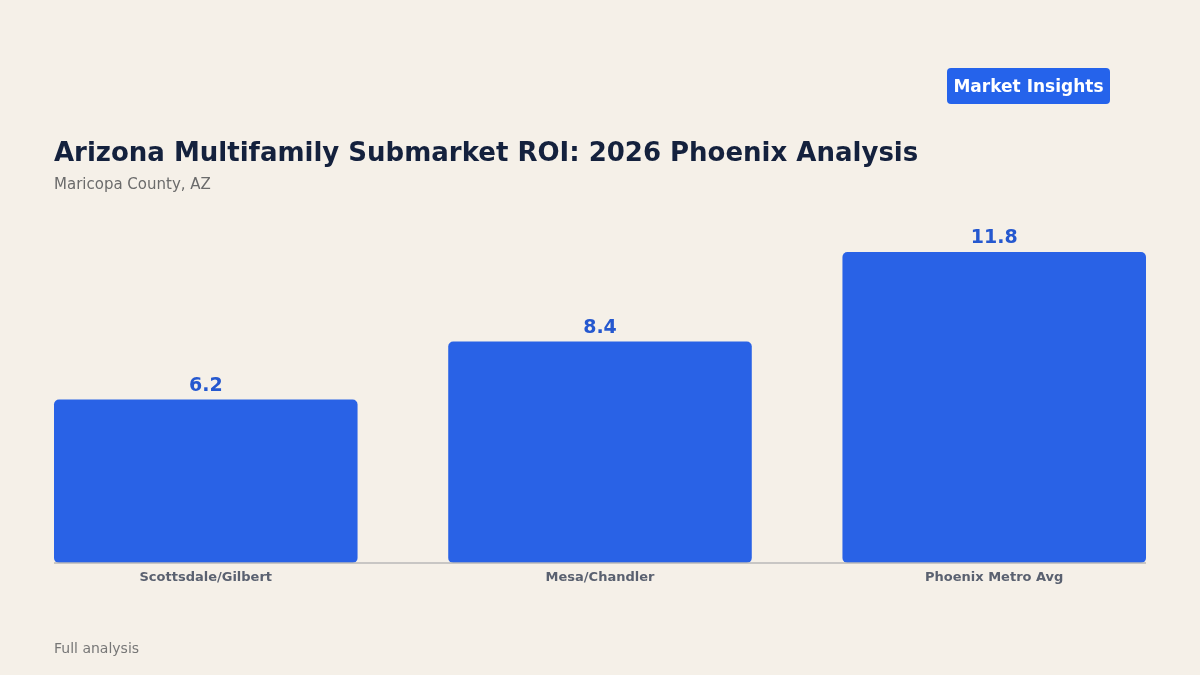 The width and height of the screenshot is (1200, 675). Describe the element at coordinates (486, 152) in the screenshot. I see `chart-title: Arizona Multifamily Submarket ROI: 2026 Phoenix Analysis` at that location.